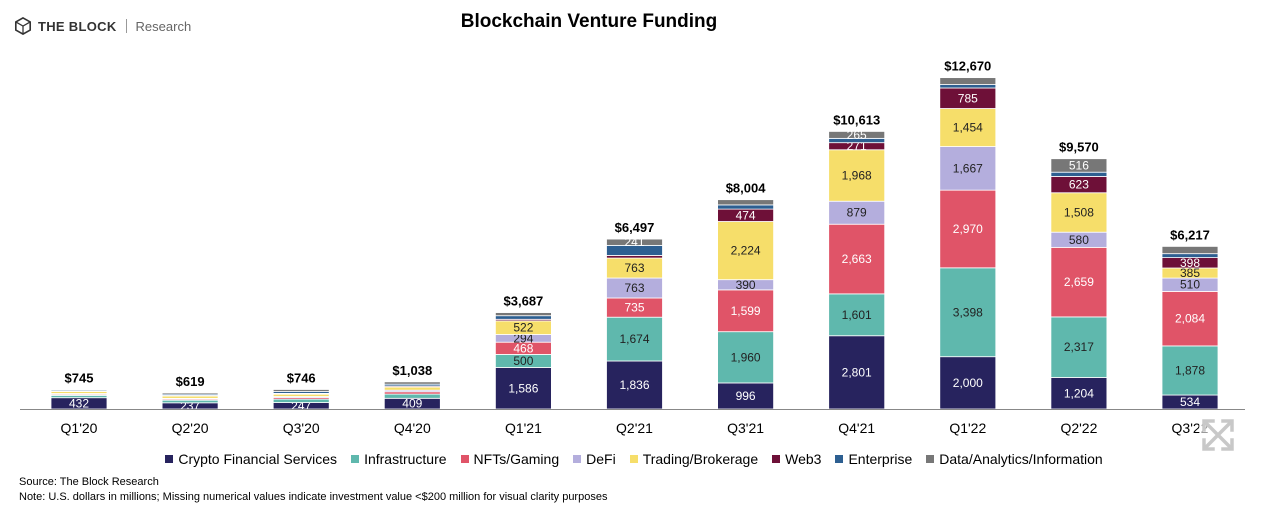 Image resolution: width=1268 pixels, height=524 pixels. What do you see at coordinates (190, 428) in the screenshot?
I see `x-tick-label: Q2'20` at bounding box center [190, 428].